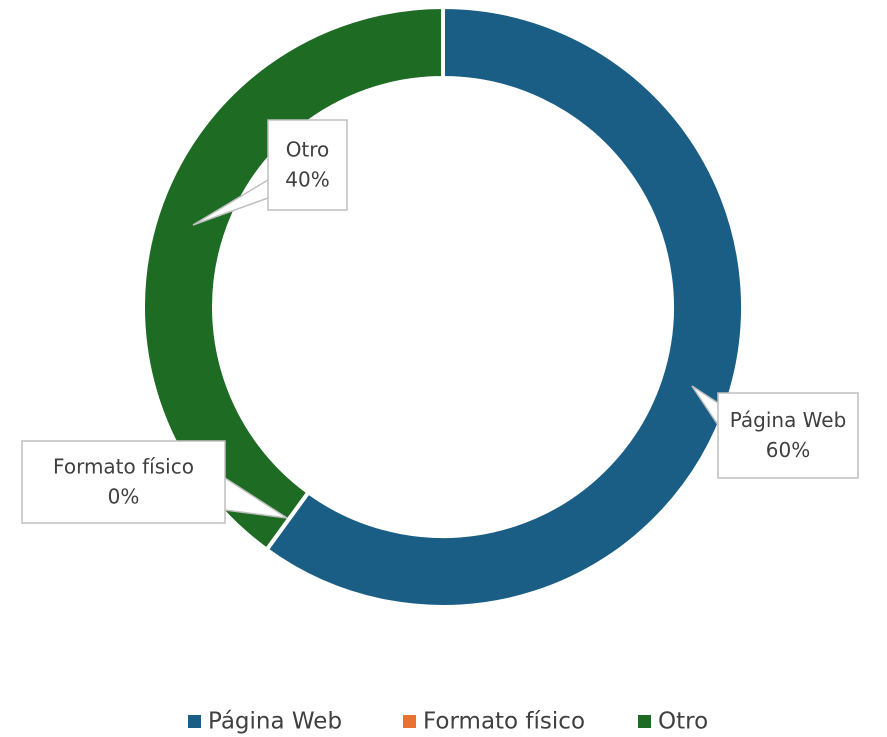 Image resolution: width=887 pixels, height=737 pixels. What do you see at coordinates (504, 722) in the screenshot?
I see `legend-label: Formato físico` at bounding box center [504, 722].